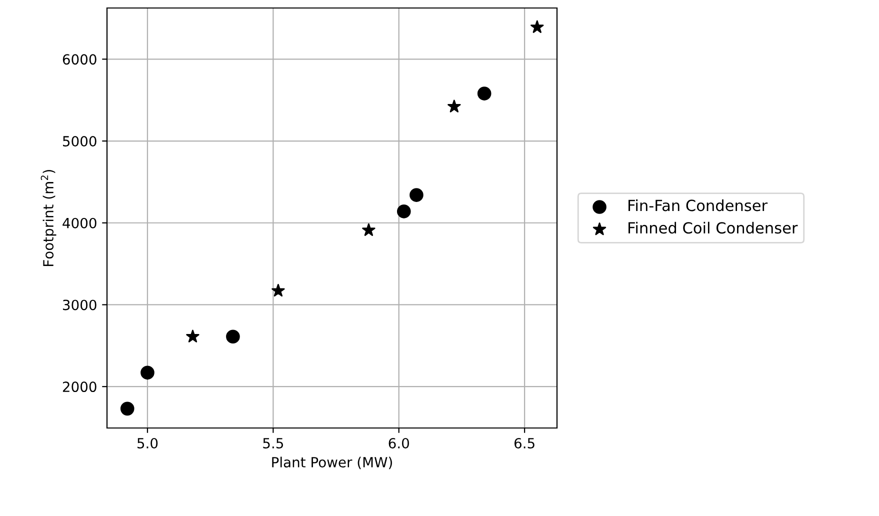 This screenshot has width=879, height=516. Describe the element at coordinates (48, 218) in the screenshot. I see `y-axis-title: Footprint (m$^{2}$)` at that location.